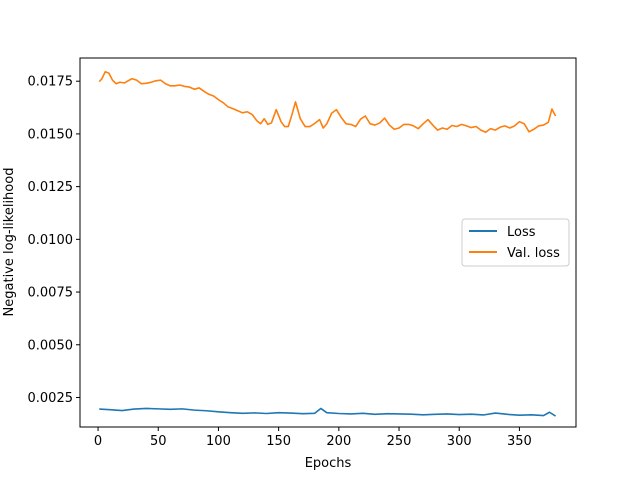  I want to click on x-tick-label: 250, so click(399, 441).